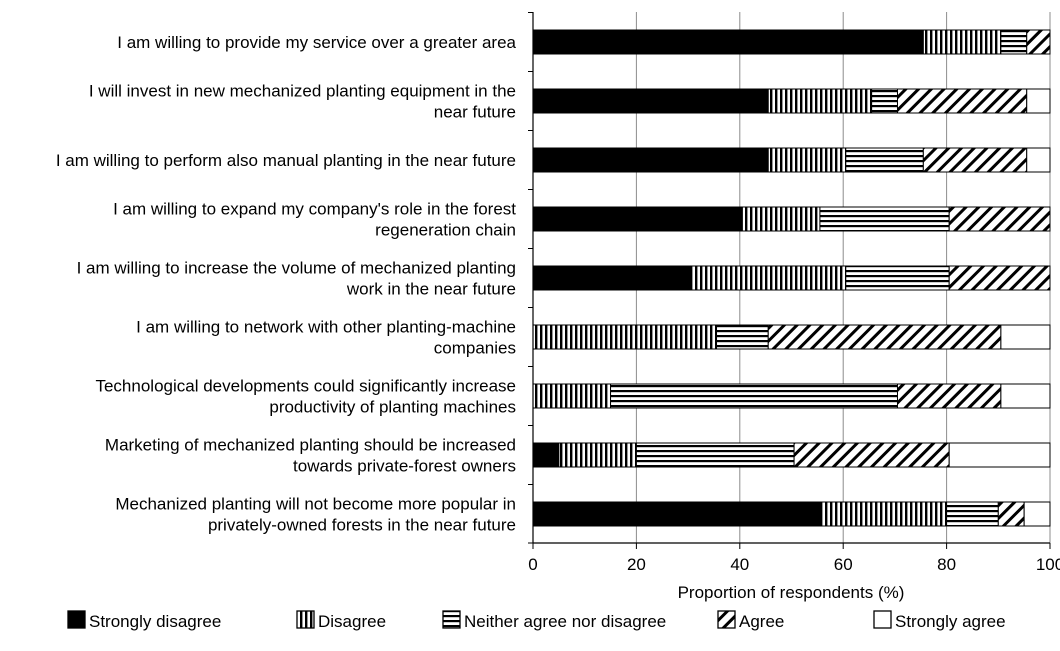 The image size is (1060, 651). Describe the element at coordinates (451, 619) in the screenshot. I see `legend-swatch-neither-agree-nor-disagree` at that location.